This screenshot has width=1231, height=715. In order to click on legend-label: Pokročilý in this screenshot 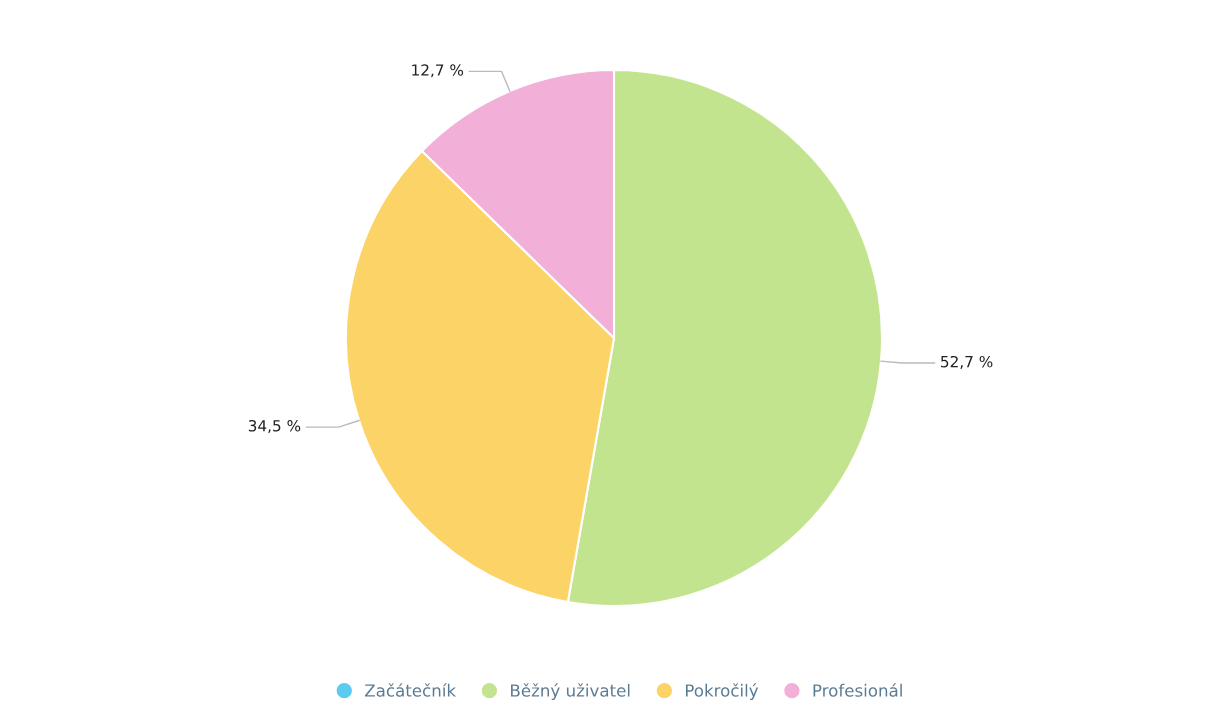, I will do `click(722, 691)`.